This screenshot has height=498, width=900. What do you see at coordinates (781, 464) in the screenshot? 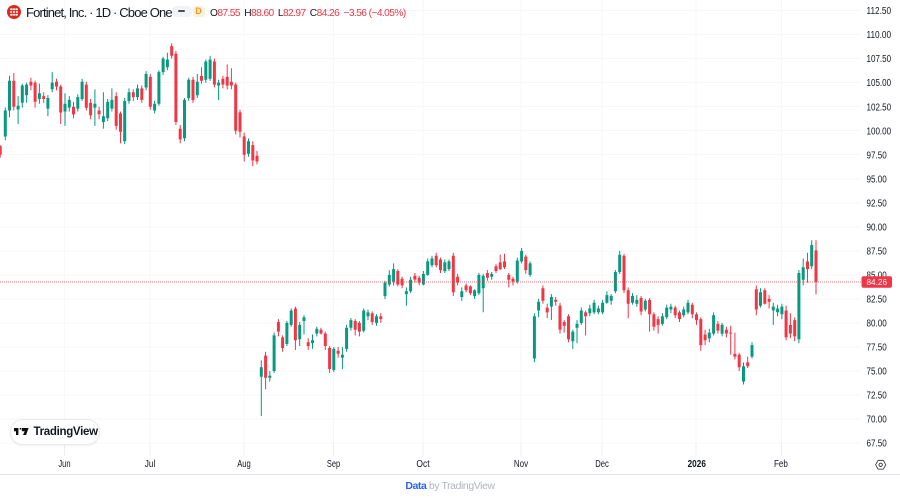
I see `svg-text: Feb` at bounding box center [781, 464].